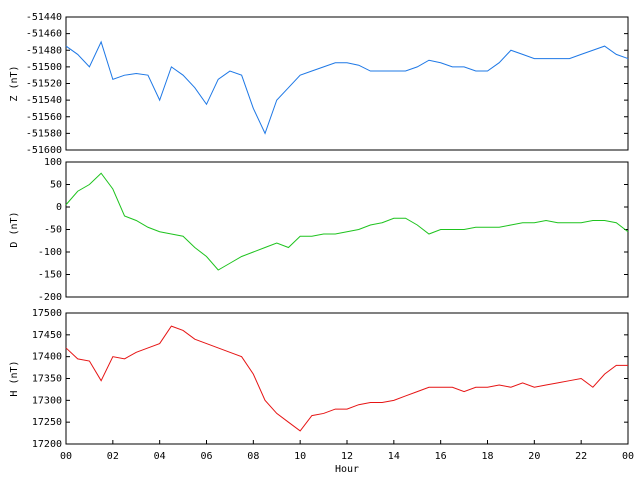 The height and width of the screenshot is (480, 640). What do you see at coordinates (44, 50) in the screenshot?
I see `y-tick-label: -51480` at bounding box center [44, 50].